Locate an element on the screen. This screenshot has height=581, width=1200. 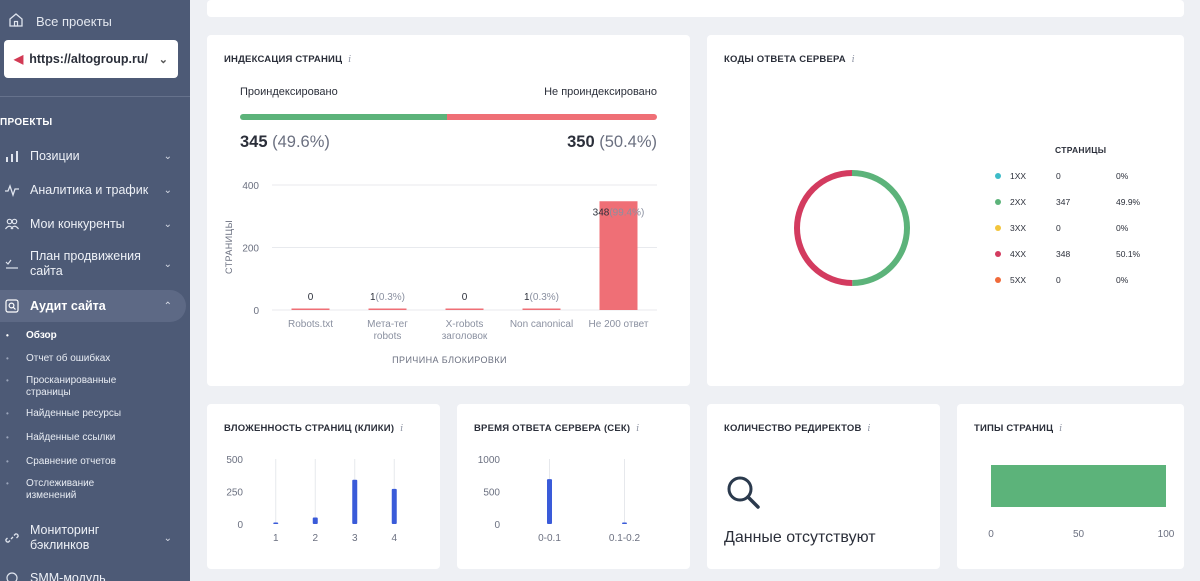
bar-value-label: 1(0.3%) is located at coordinates (541, 297).